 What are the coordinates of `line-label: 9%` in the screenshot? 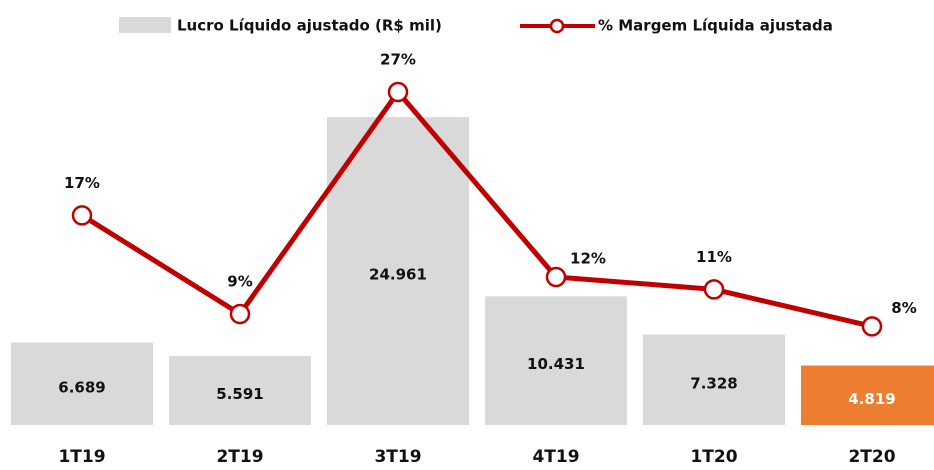 It's located at (239, 282).